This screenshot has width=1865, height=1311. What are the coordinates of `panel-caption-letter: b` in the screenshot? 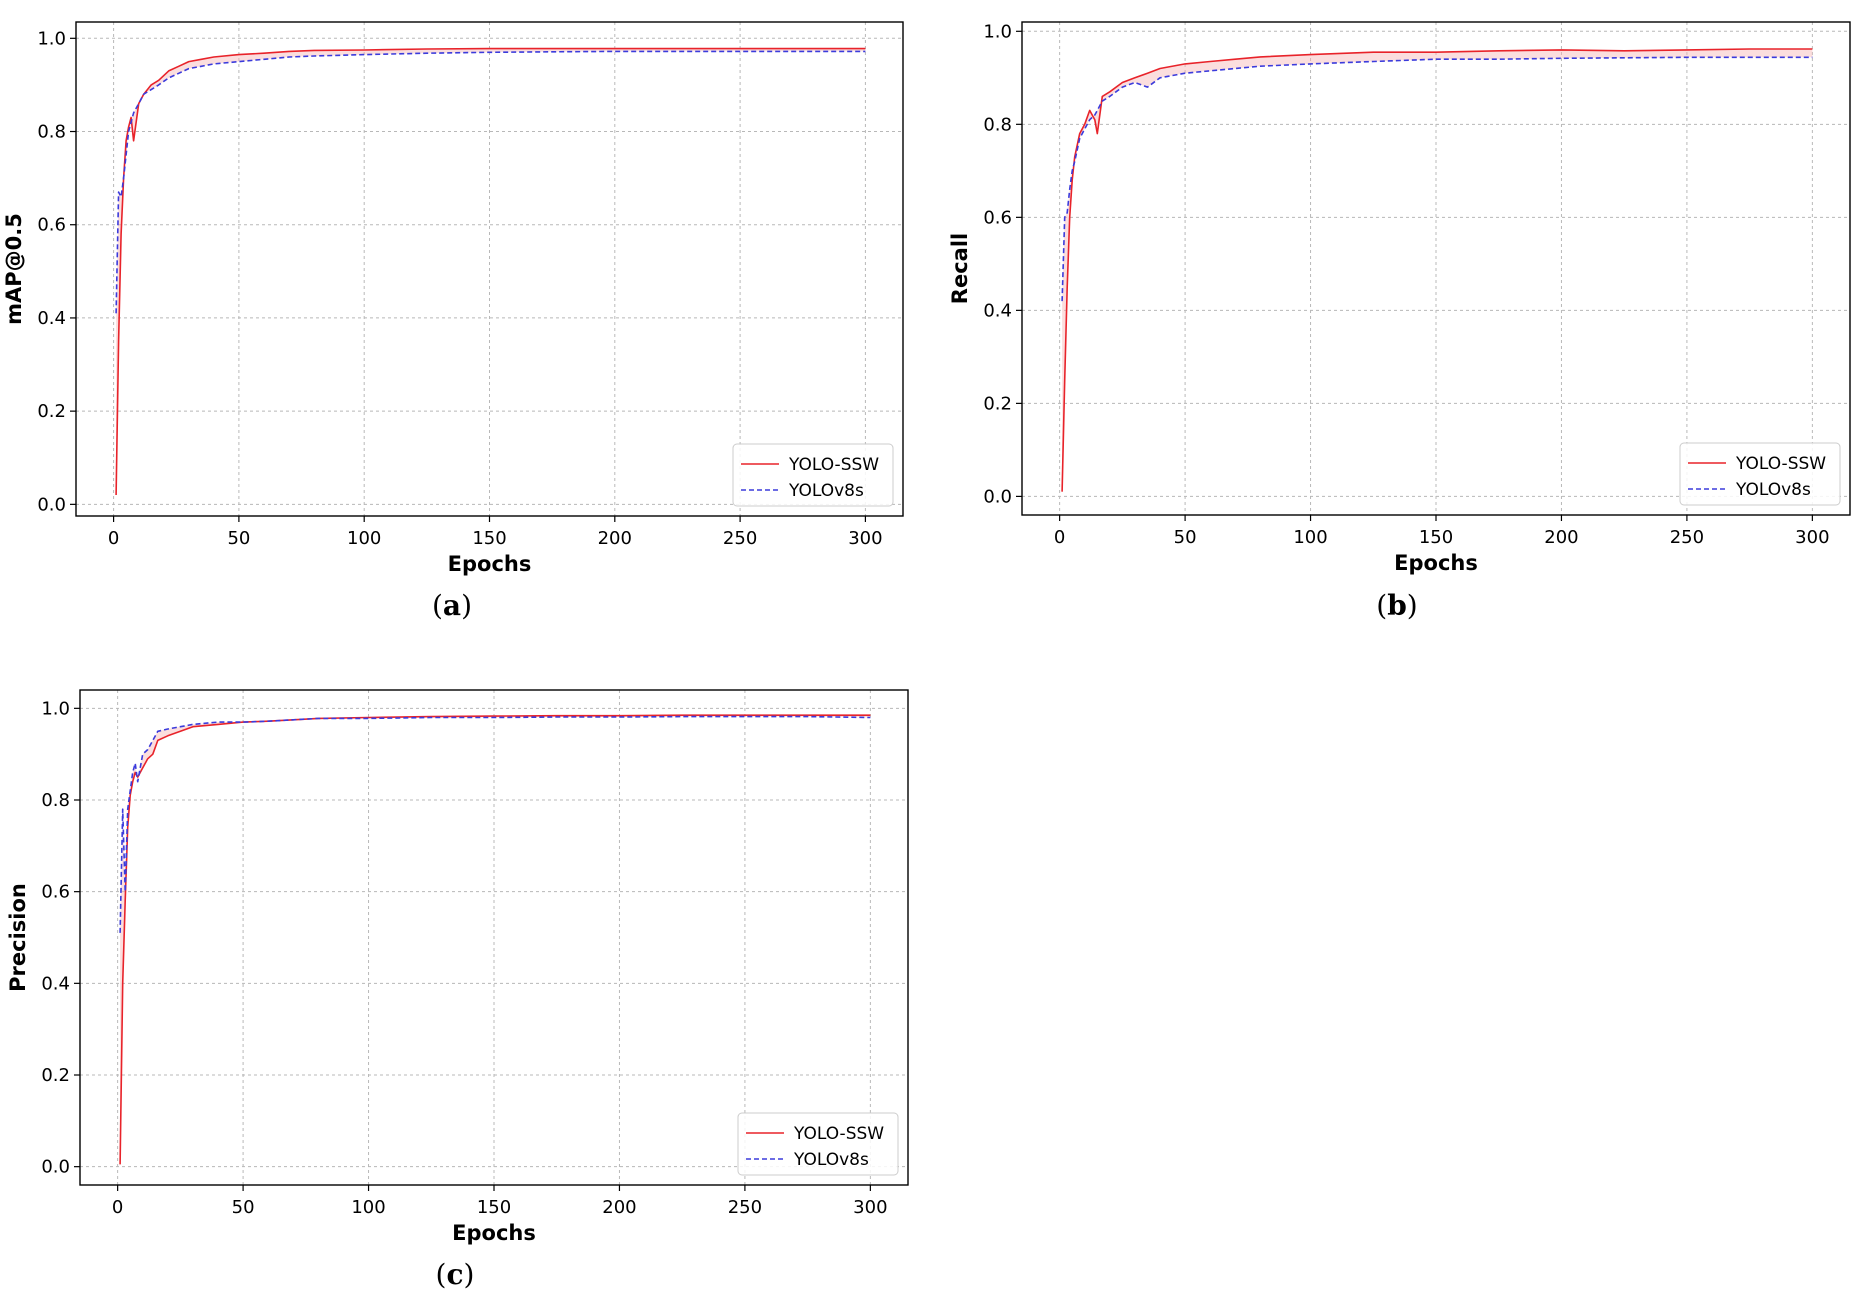 It's located at (1397, 605).